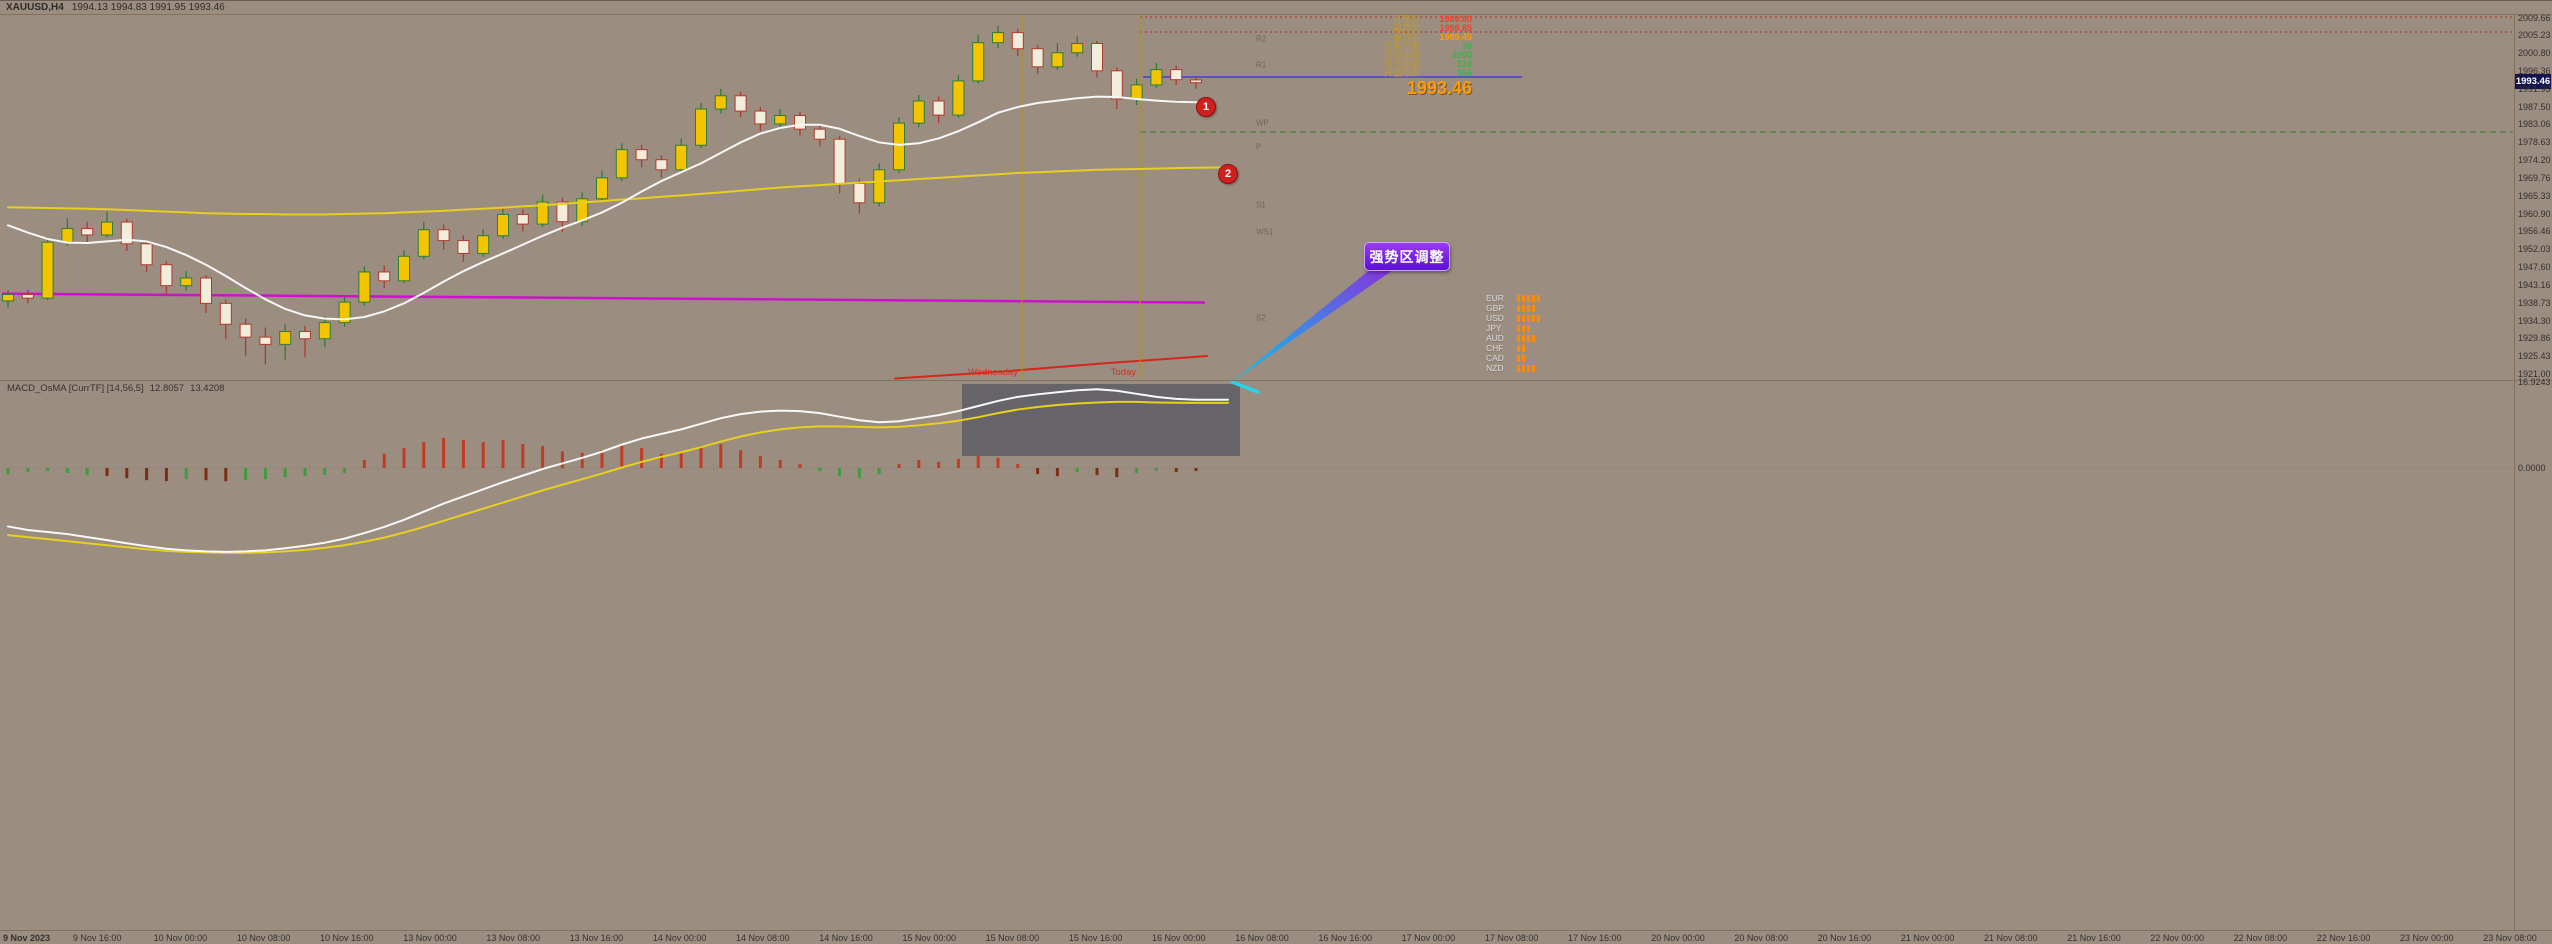  Describe the element at coordinates (1495, 338) in the screenshot. I see `currency-code-label: AUD` at that location.